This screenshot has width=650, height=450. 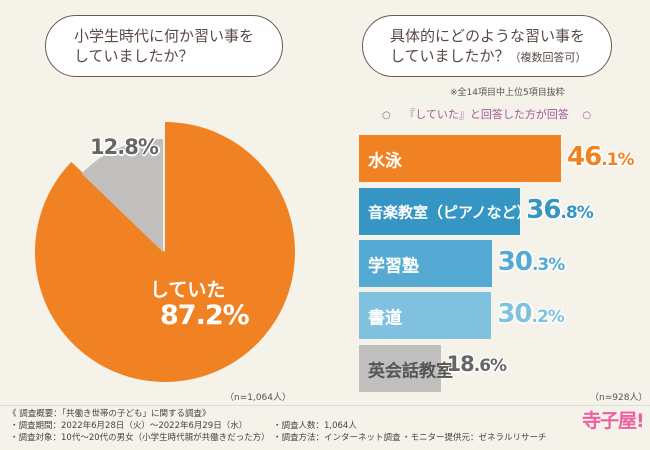 I want to click on pie-value-shiteita: 87.2%, so click(x=205, y=315).